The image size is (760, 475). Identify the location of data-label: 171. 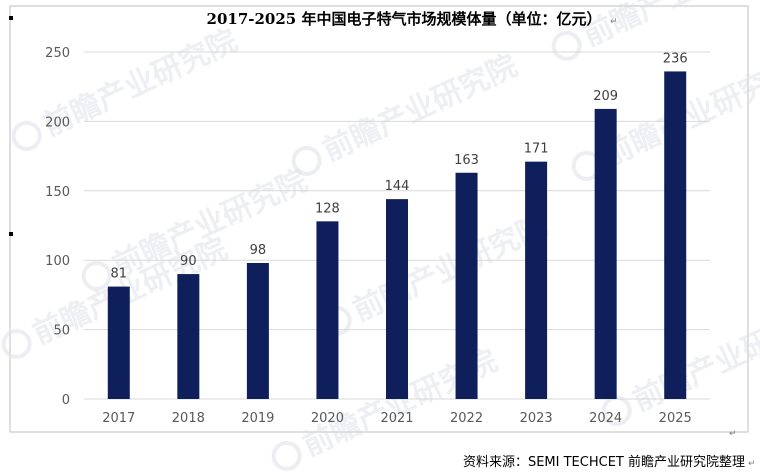
(536, 149).